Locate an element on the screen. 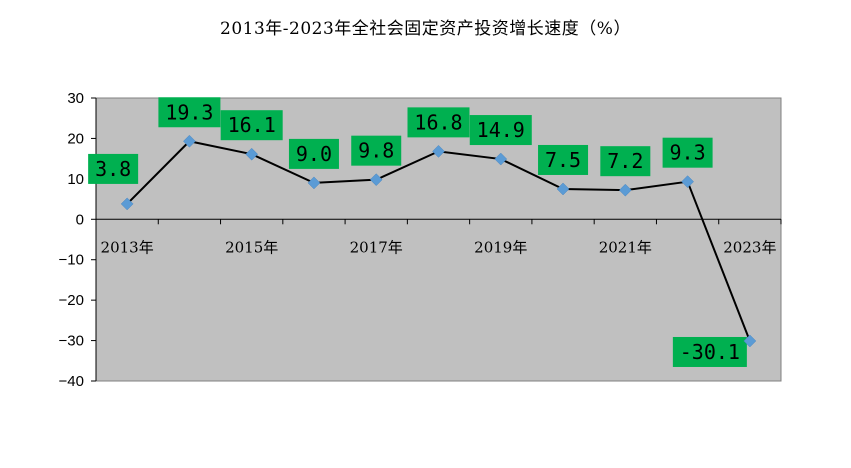 The image size is (851, 468). x-tick-label: 2017年 is located at coordinates (376, 247).